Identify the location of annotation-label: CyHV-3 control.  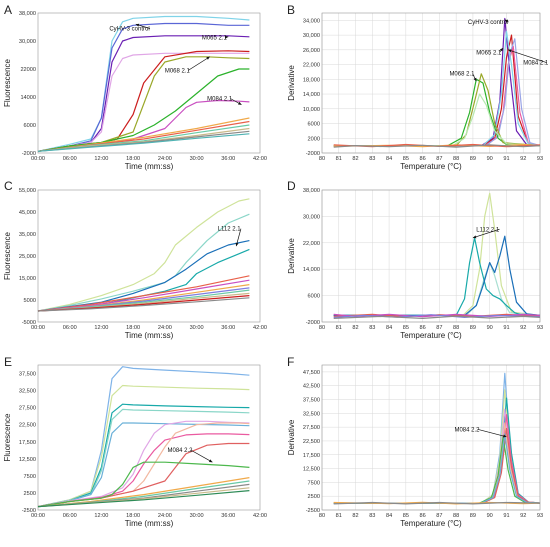
(129, 30).